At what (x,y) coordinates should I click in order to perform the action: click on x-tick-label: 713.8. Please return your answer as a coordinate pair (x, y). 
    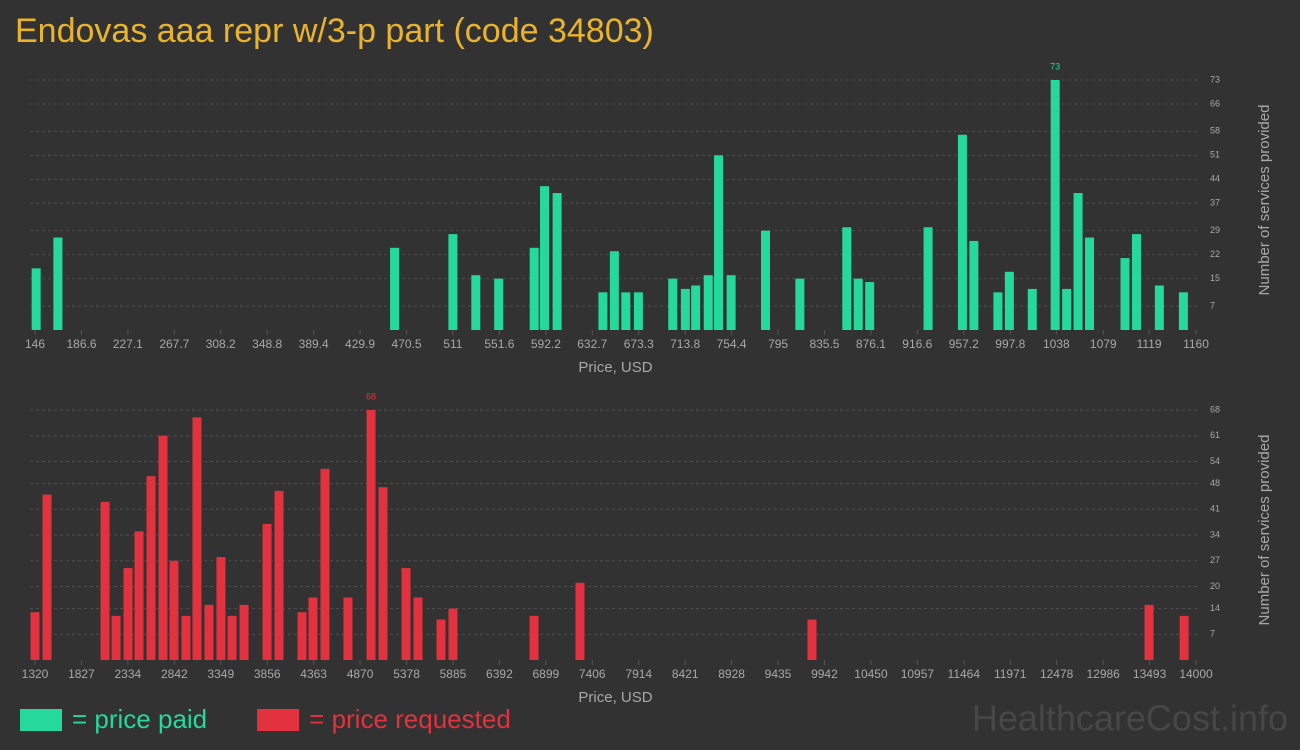
    Looking at the image, I should click on (685, 344).